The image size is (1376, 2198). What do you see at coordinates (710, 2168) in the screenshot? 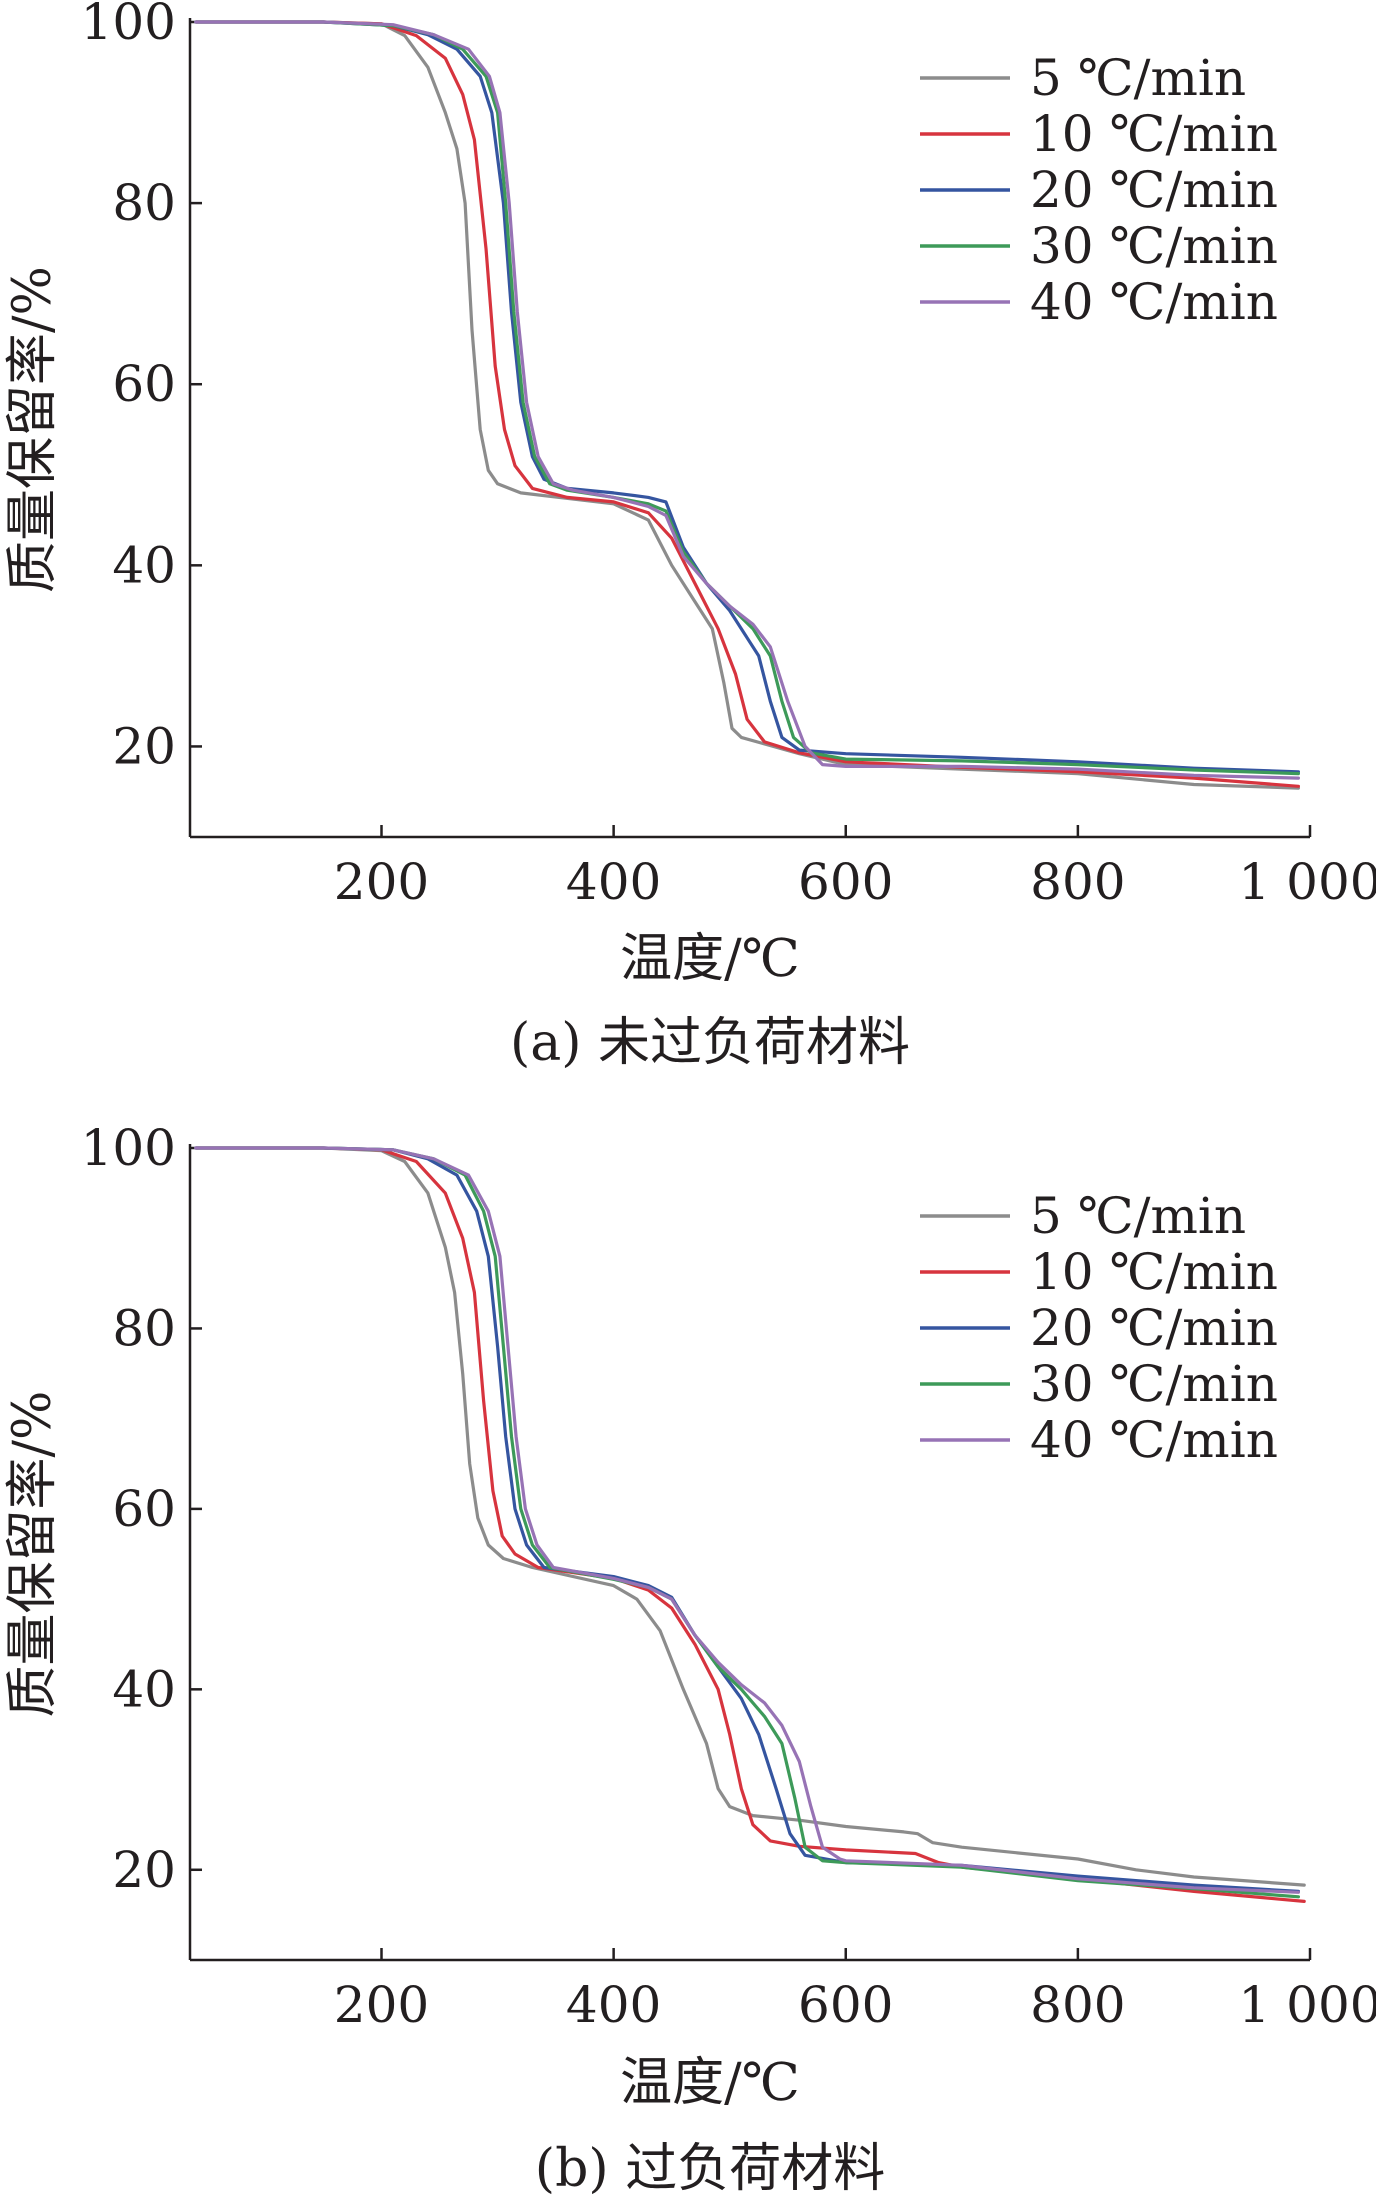
I see `chart-caption: (b) 过负荷材料` at bounding box center [710, 2168].